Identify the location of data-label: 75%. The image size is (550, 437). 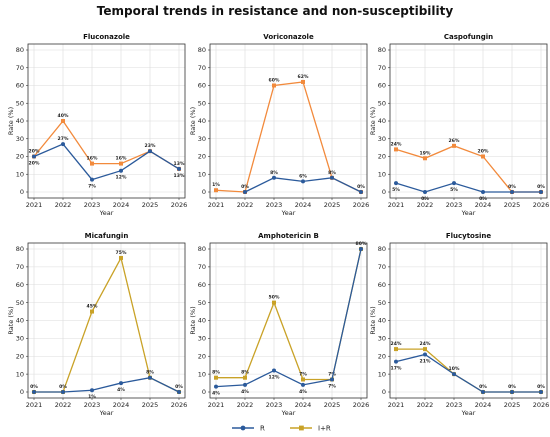
(121, 253).